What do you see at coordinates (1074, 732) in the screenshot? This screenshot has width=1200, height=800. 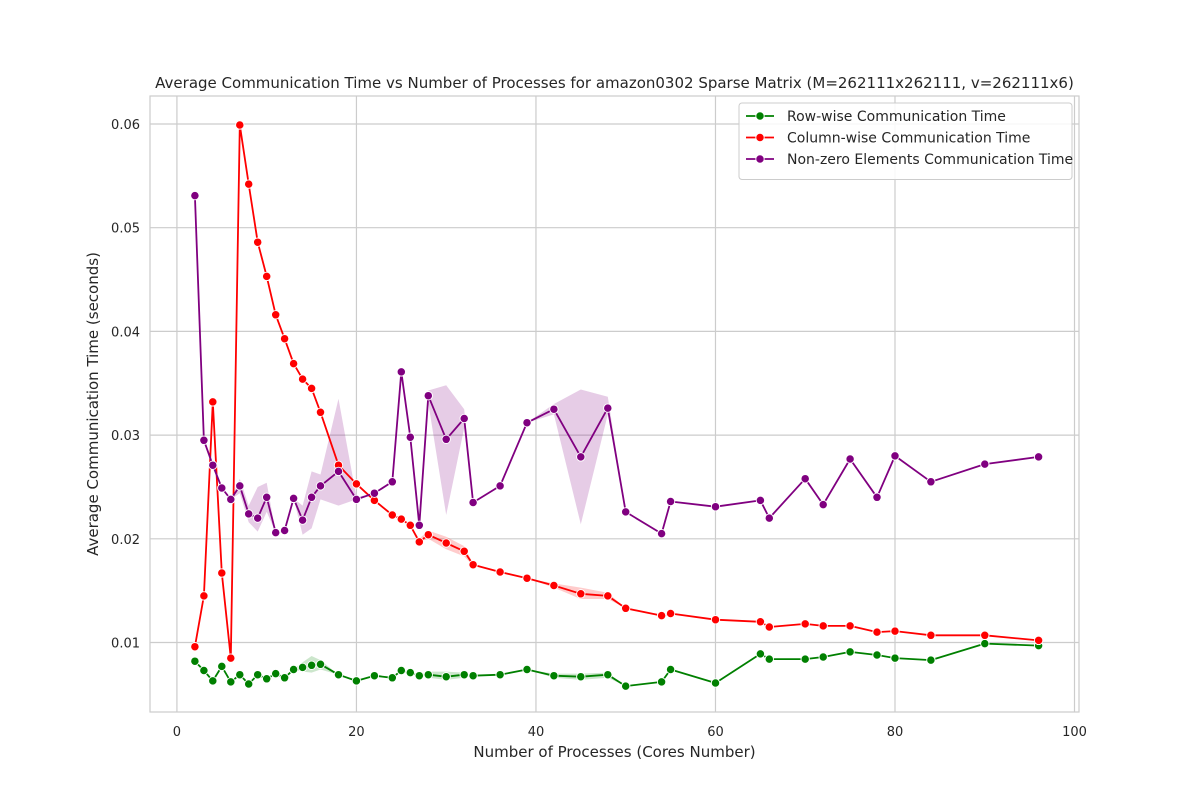 I see `x-tick-label: 100` at bounding box center [1074, 732].